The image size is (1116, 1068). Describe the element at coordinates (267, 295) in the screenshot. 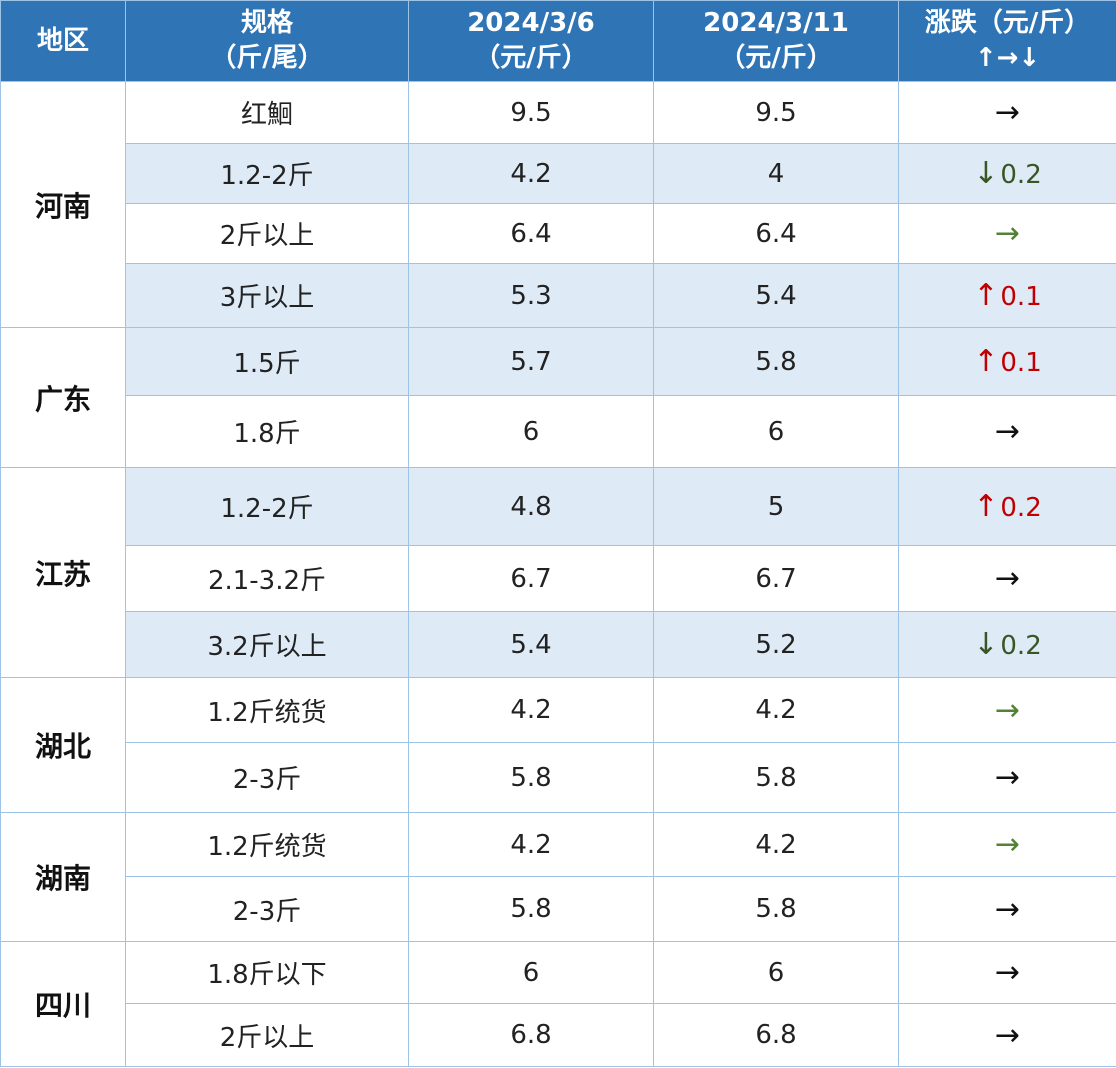

I see `spec-cell: 3斤以上` at that location.